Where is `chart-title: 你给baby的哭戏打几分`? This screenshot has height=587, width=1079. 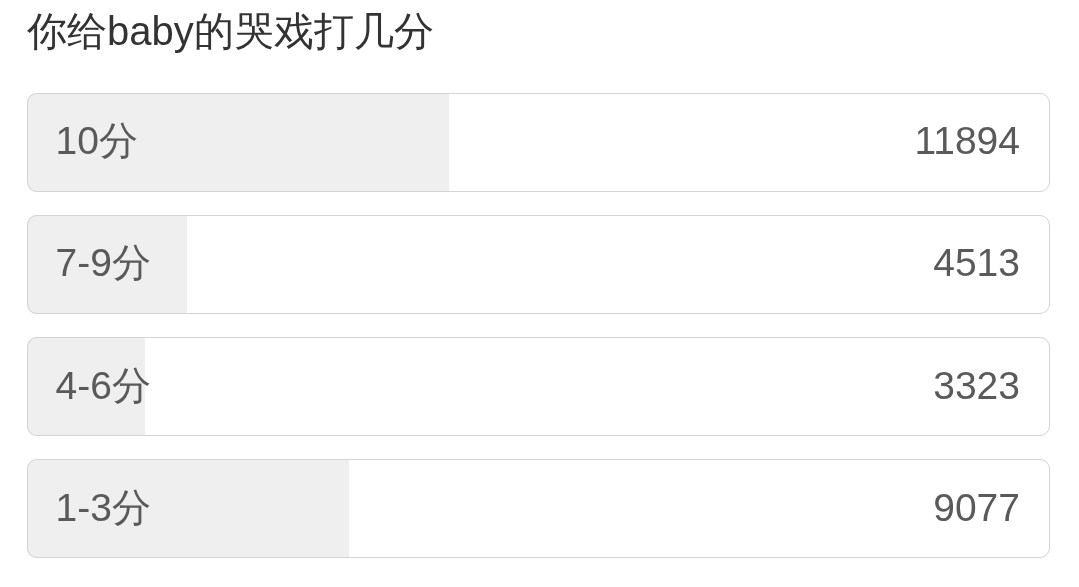
chart-title: 你给baby的哭戏打几分 is located at coordinates (230, 31).